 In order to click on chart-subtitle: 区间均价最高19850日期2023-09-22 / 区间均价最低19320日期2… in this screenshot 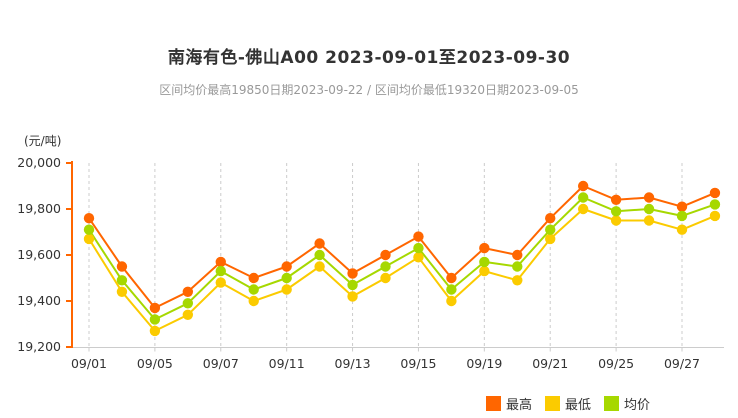, I will do `click(369, 90)`.